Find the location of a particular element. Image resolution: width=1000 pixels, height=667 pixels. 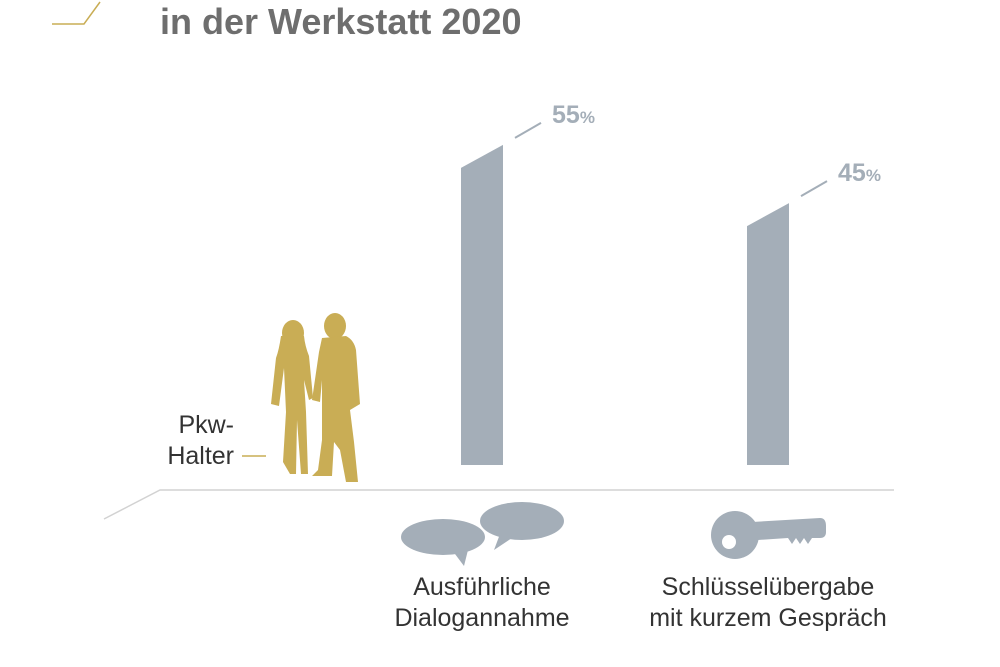

data-label-2: 45% is located at coordinates (859, 173).